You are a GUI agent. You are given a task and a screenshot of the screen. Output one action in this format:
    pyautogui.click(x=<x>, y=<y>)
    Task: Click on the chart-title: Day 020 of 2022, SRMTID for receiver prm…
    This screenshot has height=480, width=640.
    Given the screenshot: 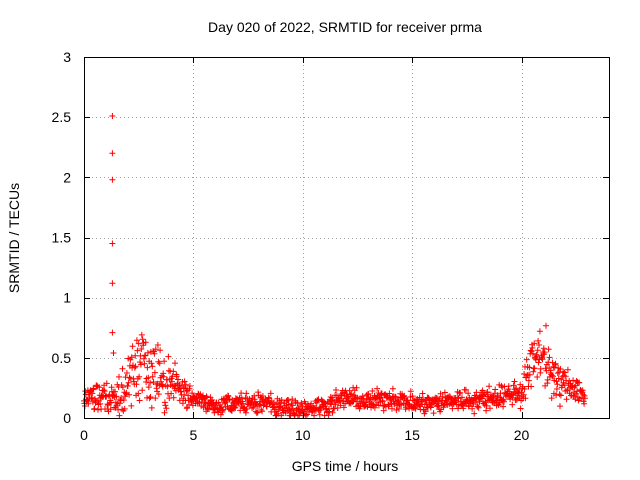 What is the action you would take?
    pyautogui.click(x=345, y=27)
    